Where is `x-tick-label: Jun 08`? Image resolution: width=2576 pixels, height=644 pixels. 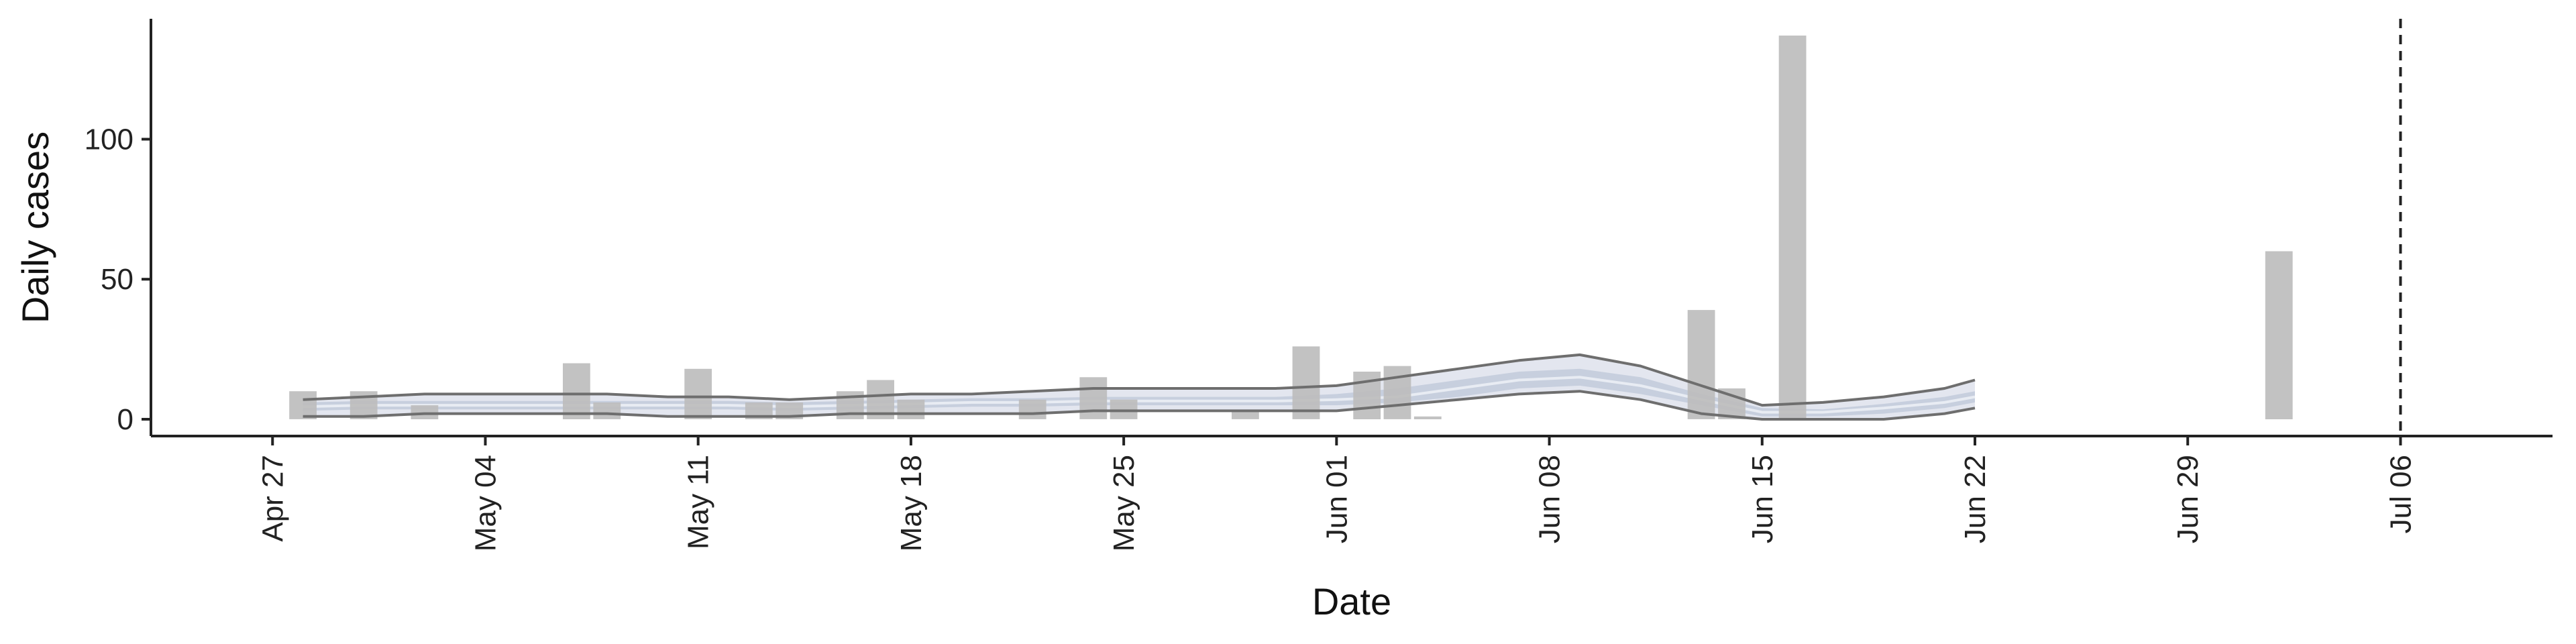
x-tick-label: Jun 08 is located at coordinates (1550, 499).